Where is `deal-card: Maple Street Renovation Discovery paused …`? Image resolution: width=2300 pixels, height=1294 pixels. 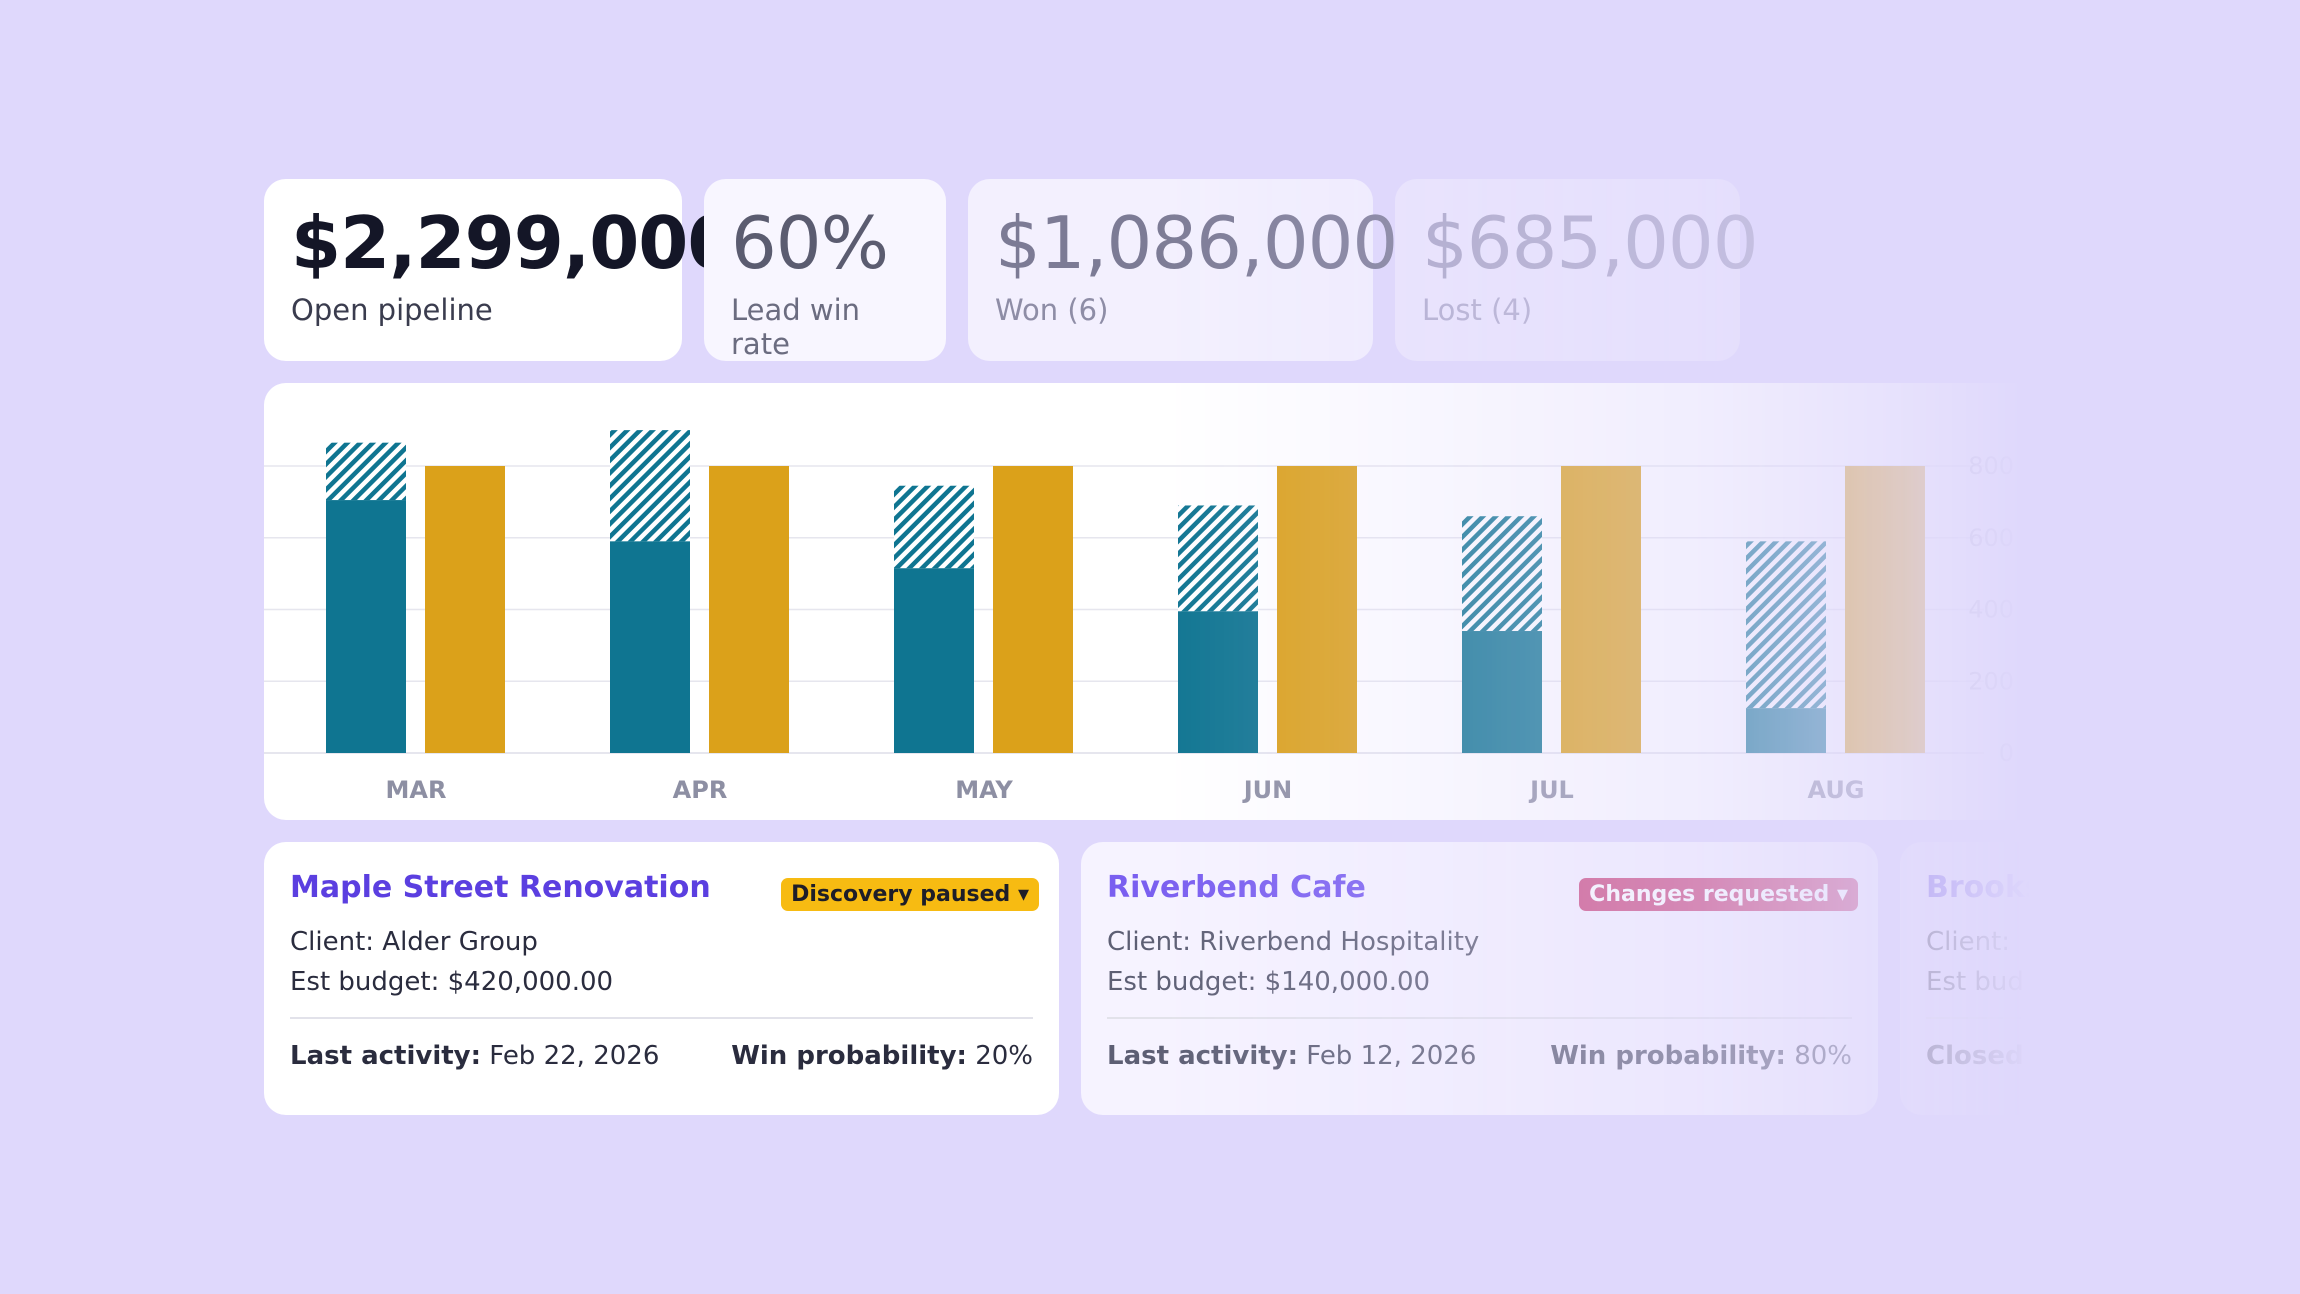 deal-card: Maple Street Renovation Discovery paused … is located at coordinates (661, 978).